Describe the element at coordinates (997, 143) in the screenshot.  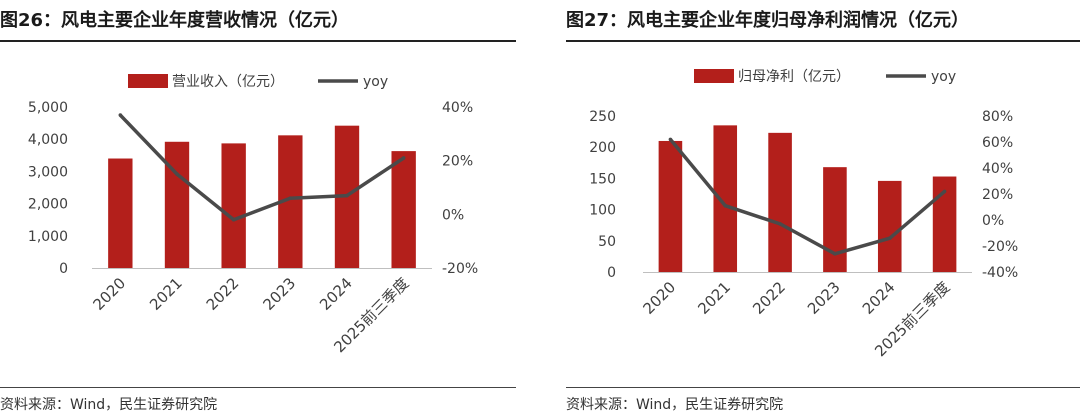
I see `y-tick-label-right: 60%` at that location.